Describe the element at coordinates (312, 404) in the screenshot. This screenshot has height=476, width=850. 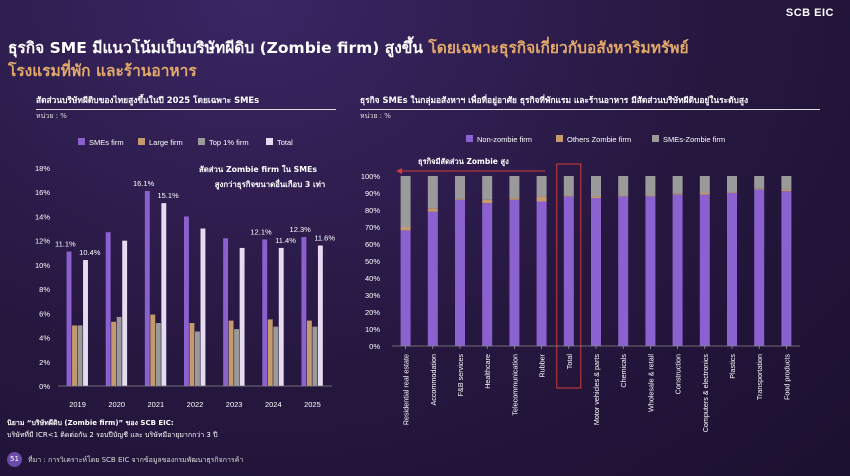
I see `x-tick-label: 2025` at that location.